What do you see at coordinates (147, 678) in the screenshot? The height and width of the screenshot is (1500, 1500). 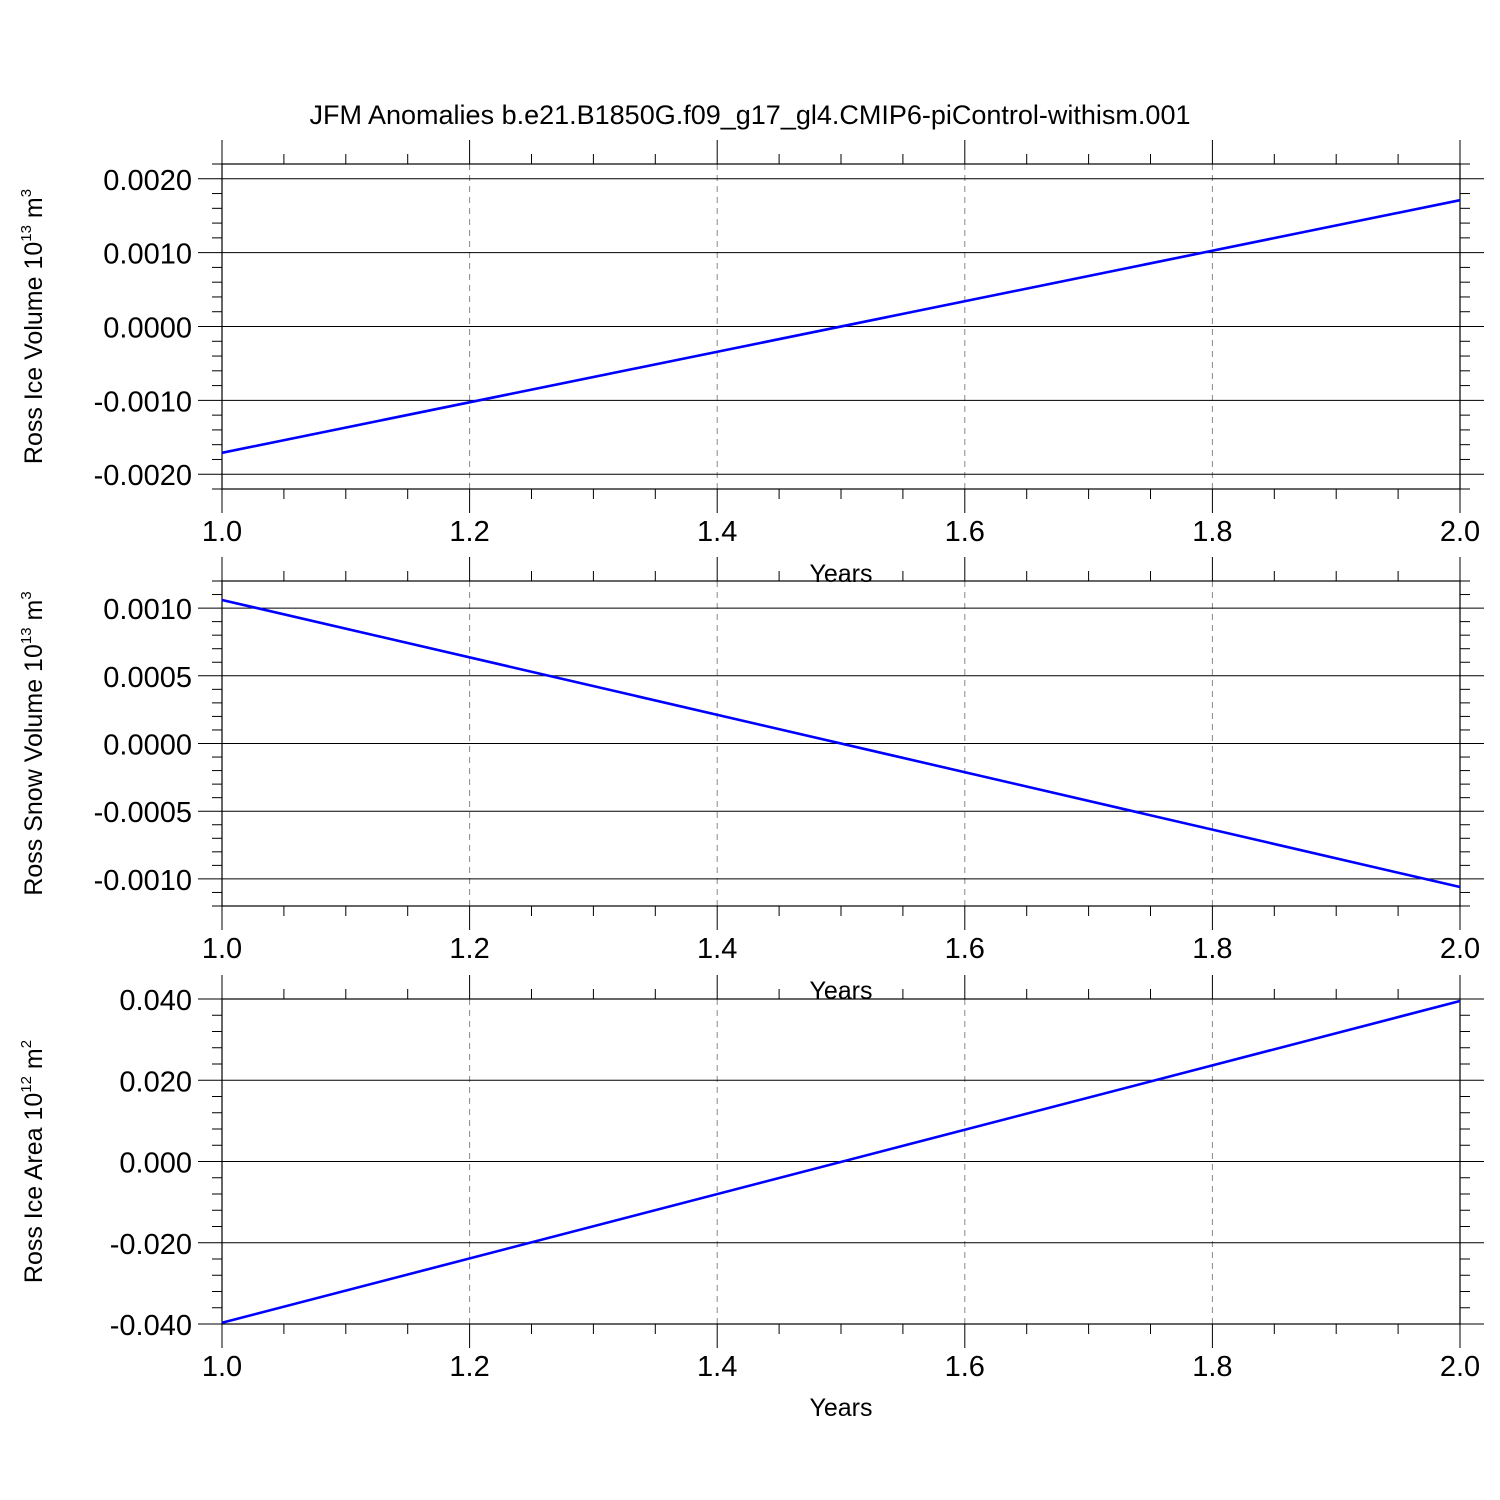 I see `y-tick-label: 0.0005` at bounding box center [147, 678].